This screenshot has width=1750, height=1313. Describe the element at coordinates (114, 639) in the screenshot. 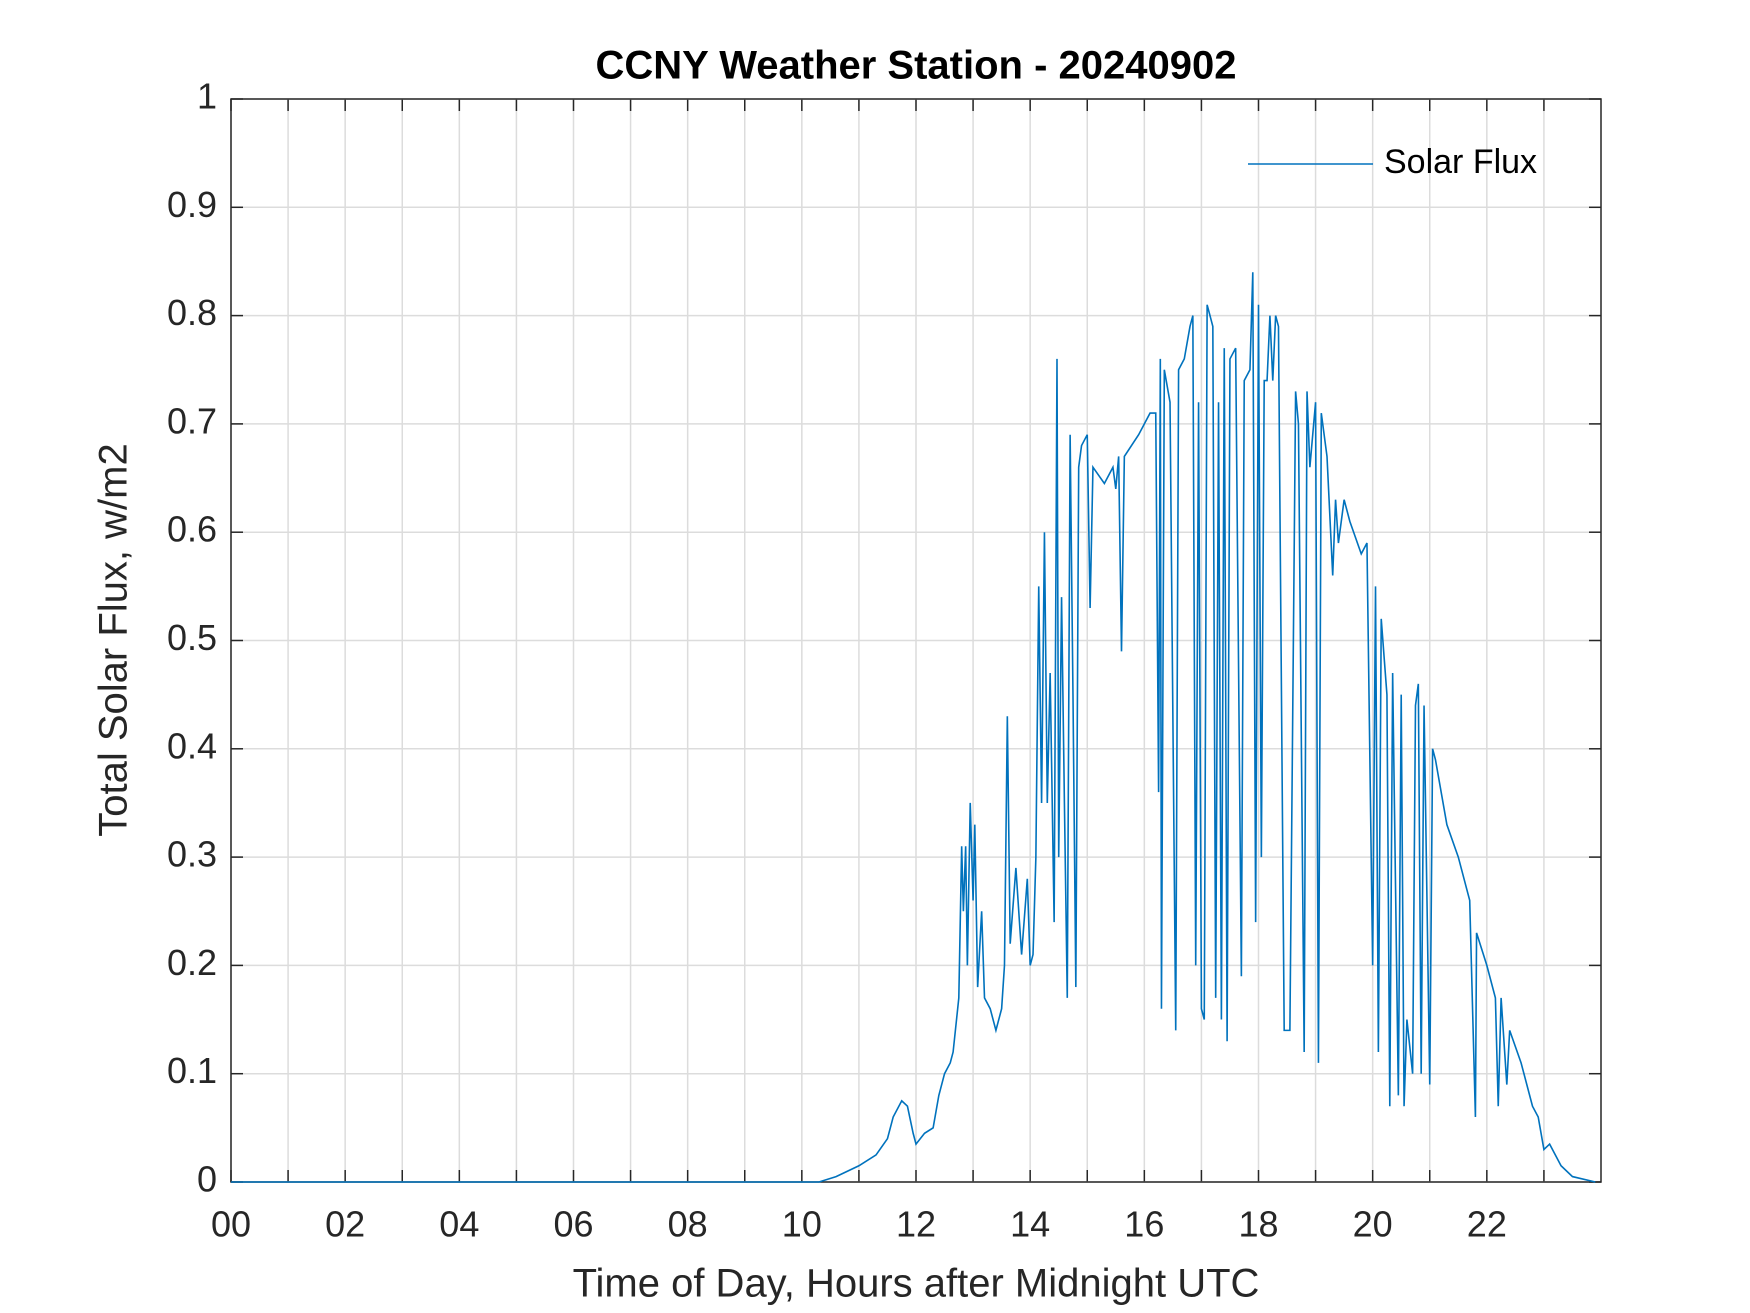

I see `y-axis-label: Total Solar Flux, w/m2` at that location.